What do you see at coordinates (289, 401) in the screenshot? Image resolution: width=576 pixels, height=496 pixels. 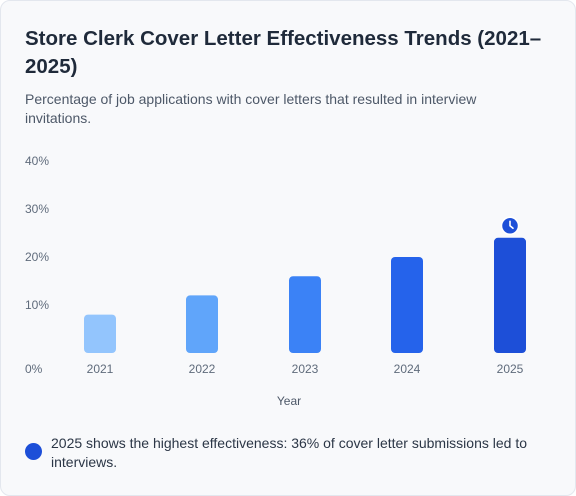 I see `x-axis-title: Year` at bounding box center [289, 401].